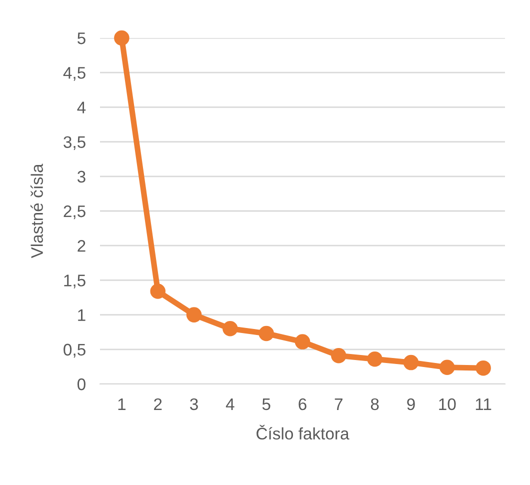 The height and width of the screenshot is (485, 530). What do you see at coordinates (81, 108) in the screenshot?
I see `y-tick-label: 4` at bounding box center [81, 108].